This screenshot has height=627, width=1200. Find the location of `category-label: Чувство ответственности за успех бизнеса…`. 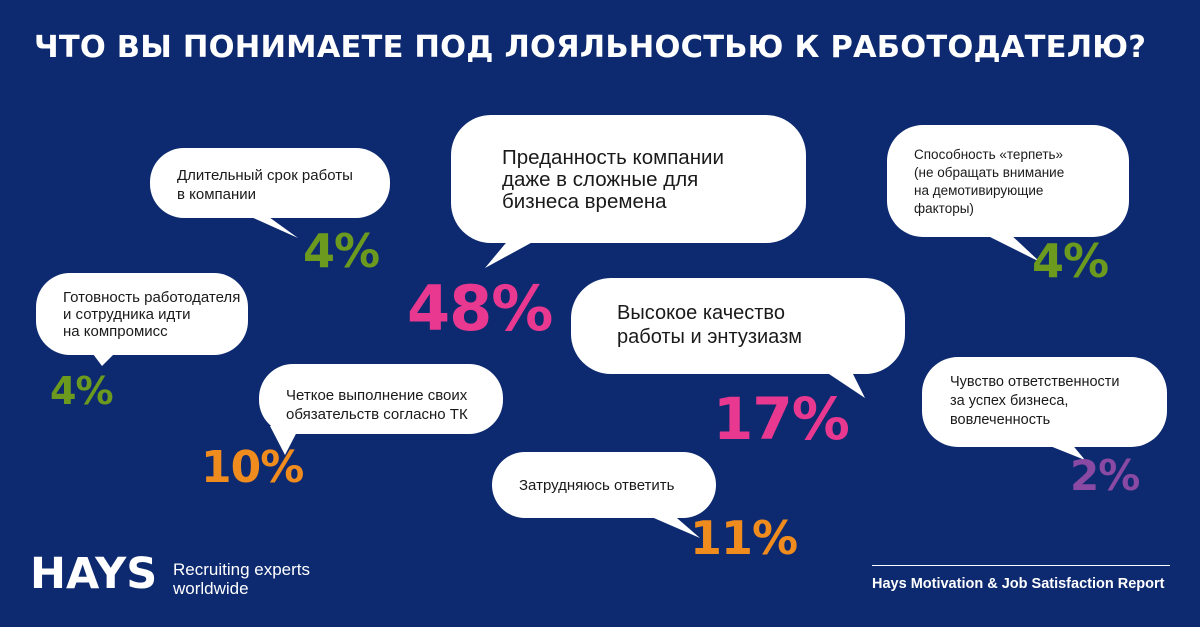

category-label: Чувство ответственности за успех бизнеса… is located at coordinates (1035, 401).